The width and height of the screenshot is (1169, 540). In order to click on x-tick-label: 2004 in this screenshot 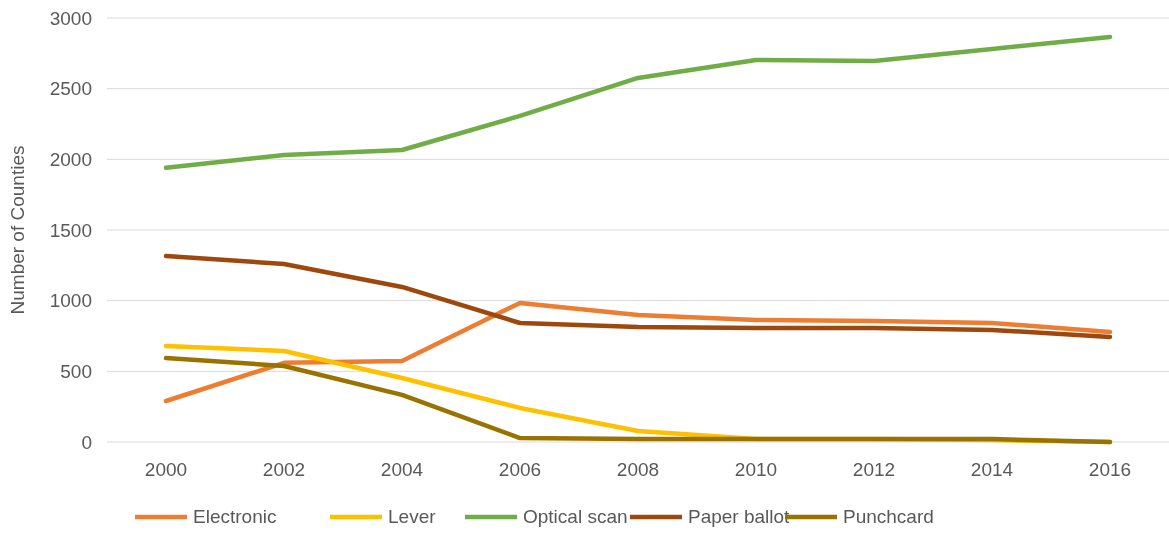, I will do `click(402, 469)`.